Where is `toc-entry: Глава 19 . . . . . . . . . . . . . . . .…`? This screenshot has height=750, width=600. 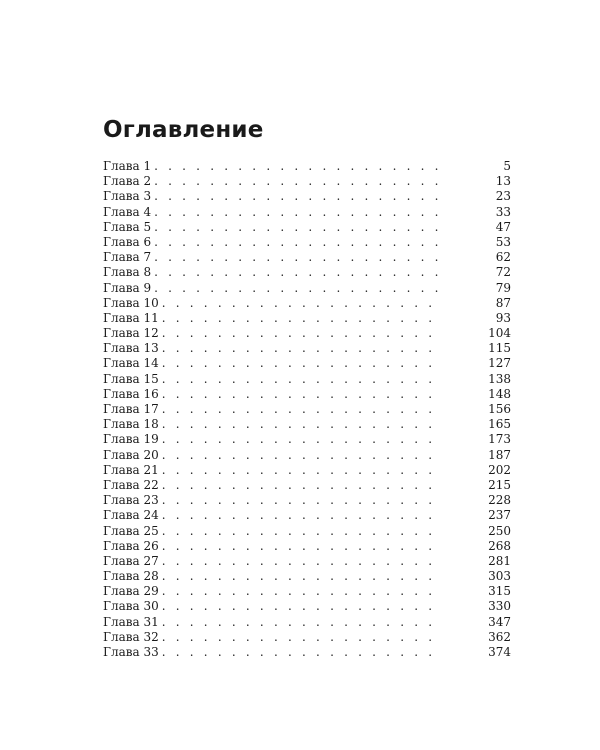 toc-entry: Глава 19 . . . . . . . . . . . . . . . .… is located at coordinates (307, 439).